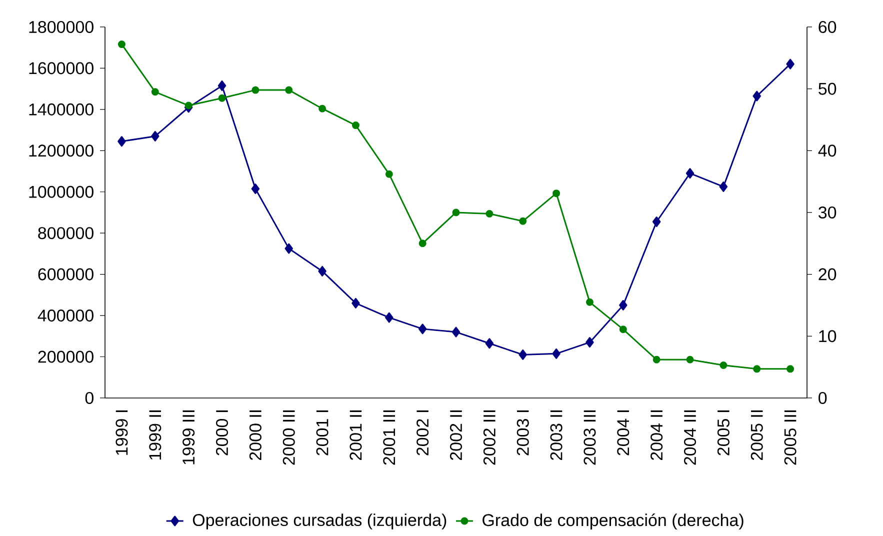  What do you see at coordinates (690, 437) in the screenshot?
I see `x-tick-label: 2004 III` at bounding box center [690, 437].